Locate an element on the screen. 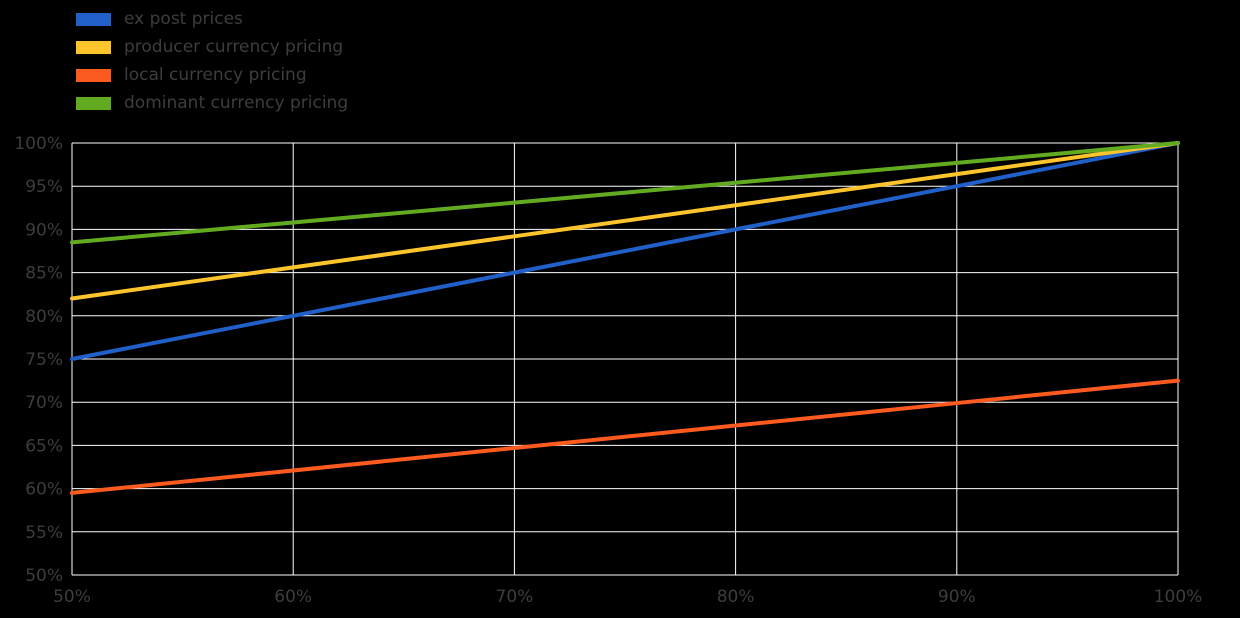 The image size is (1240, 618). legend-item: local currency pricing is located at coordinates (212, 75).